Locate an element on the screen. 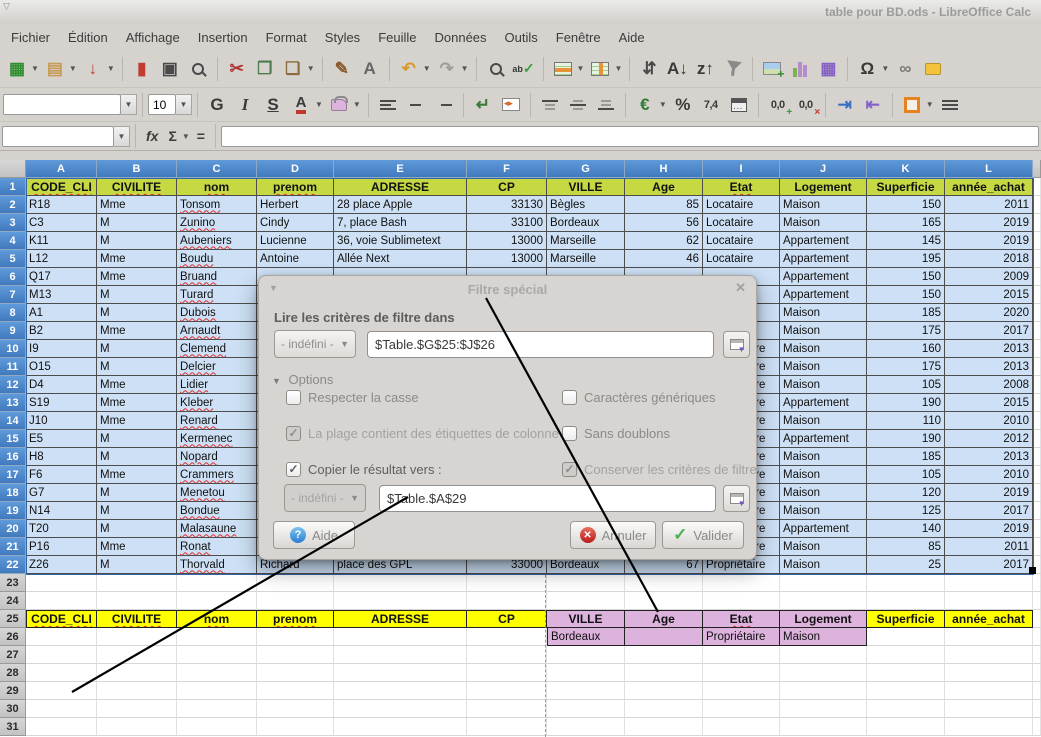 Image resolution: width=1041 pixels, height=737 pixels. cell: Cindy is located at coordinates (295, 223).